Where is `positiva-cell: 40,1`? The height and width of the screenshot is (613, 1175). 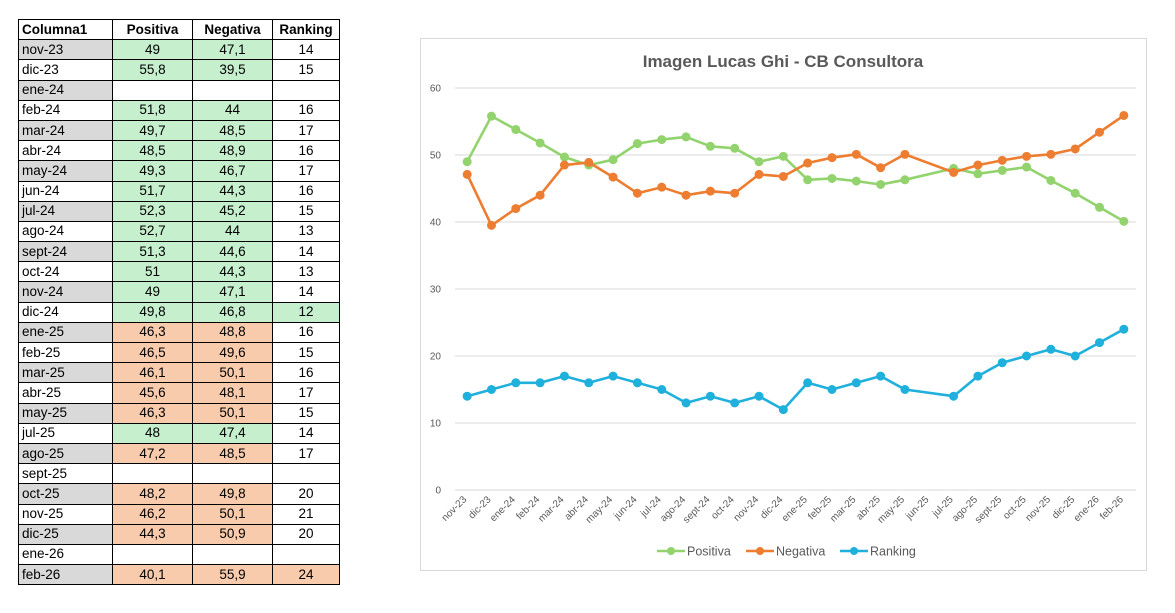
positiva-cell: 40,1 is located at coordinates (152, 575).